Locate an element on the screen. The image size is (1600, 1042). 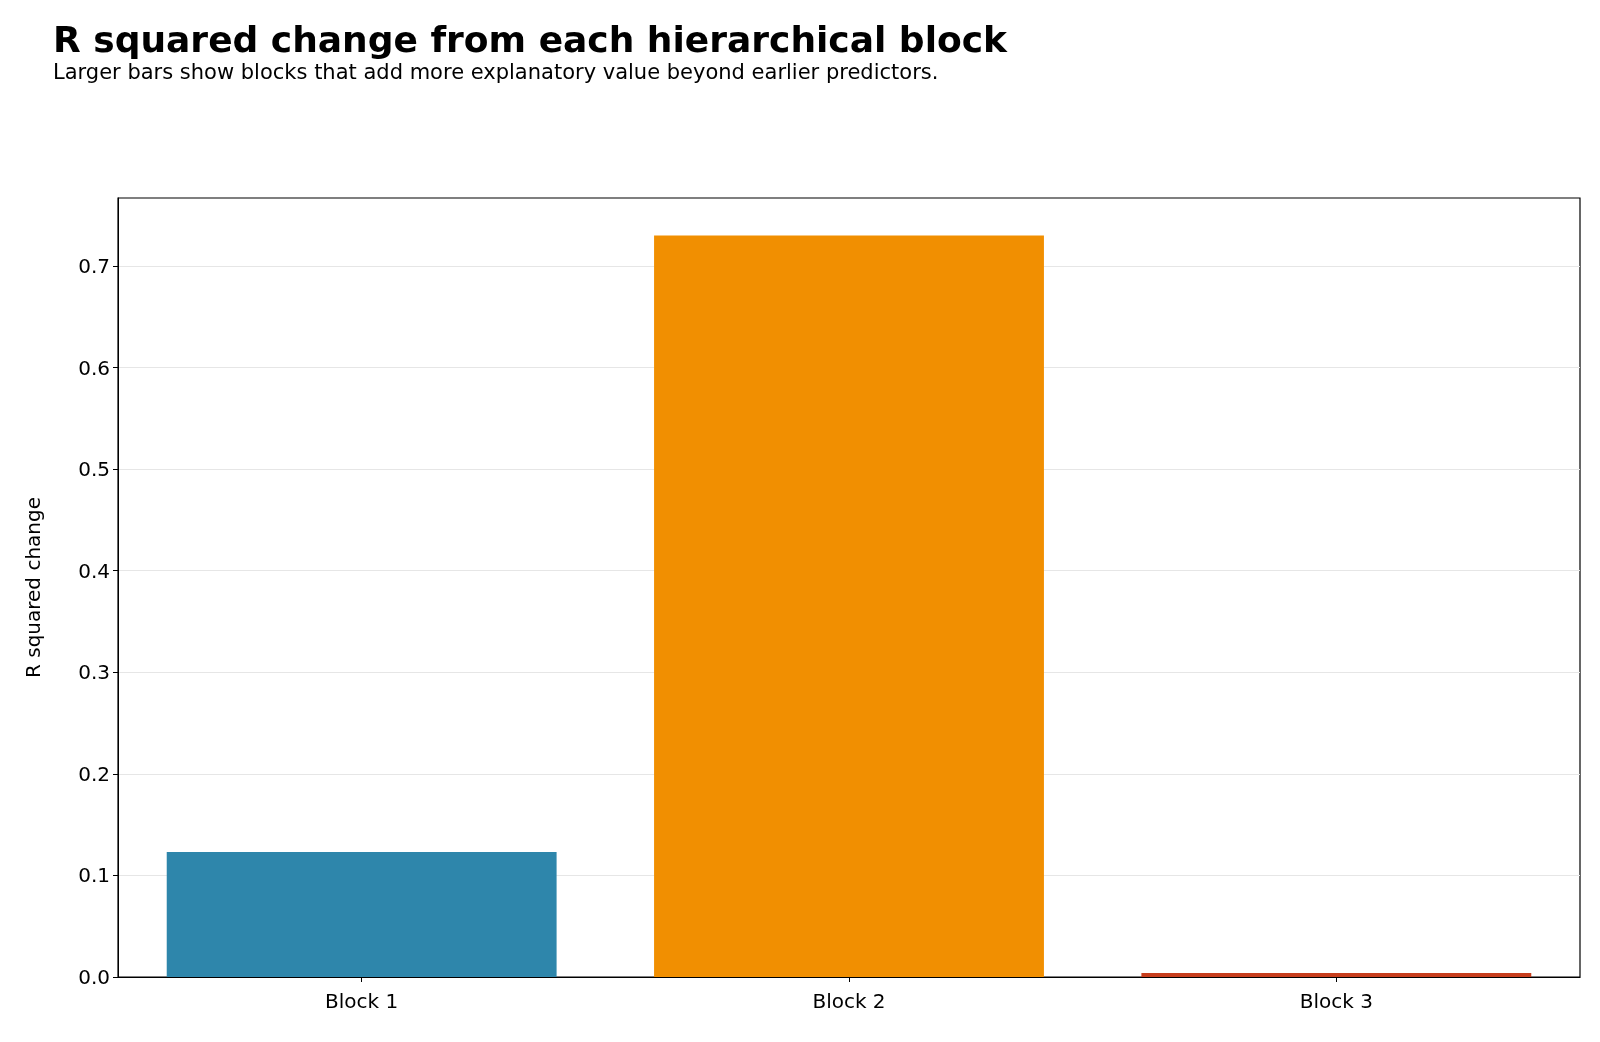
x-tick-label: Block 1 is located at coordinates (362, 1001).